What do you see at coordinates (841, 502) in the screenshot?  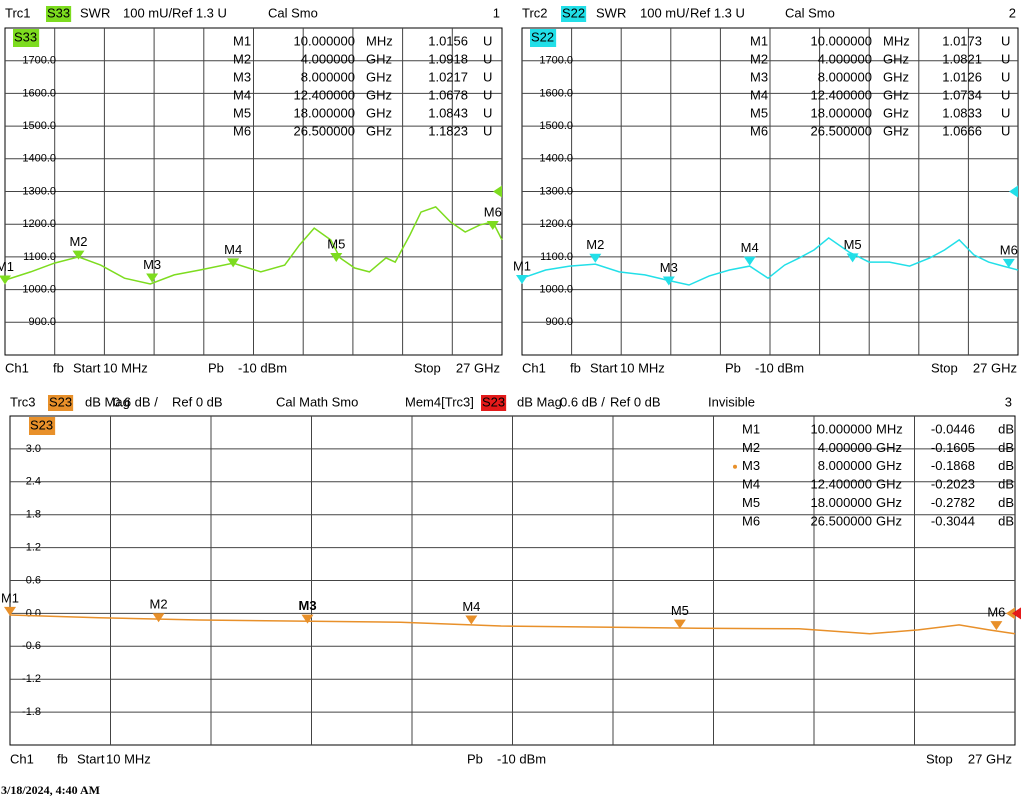 I see `marker-stimulus: 18.000000` at bounding box center [841, 502].